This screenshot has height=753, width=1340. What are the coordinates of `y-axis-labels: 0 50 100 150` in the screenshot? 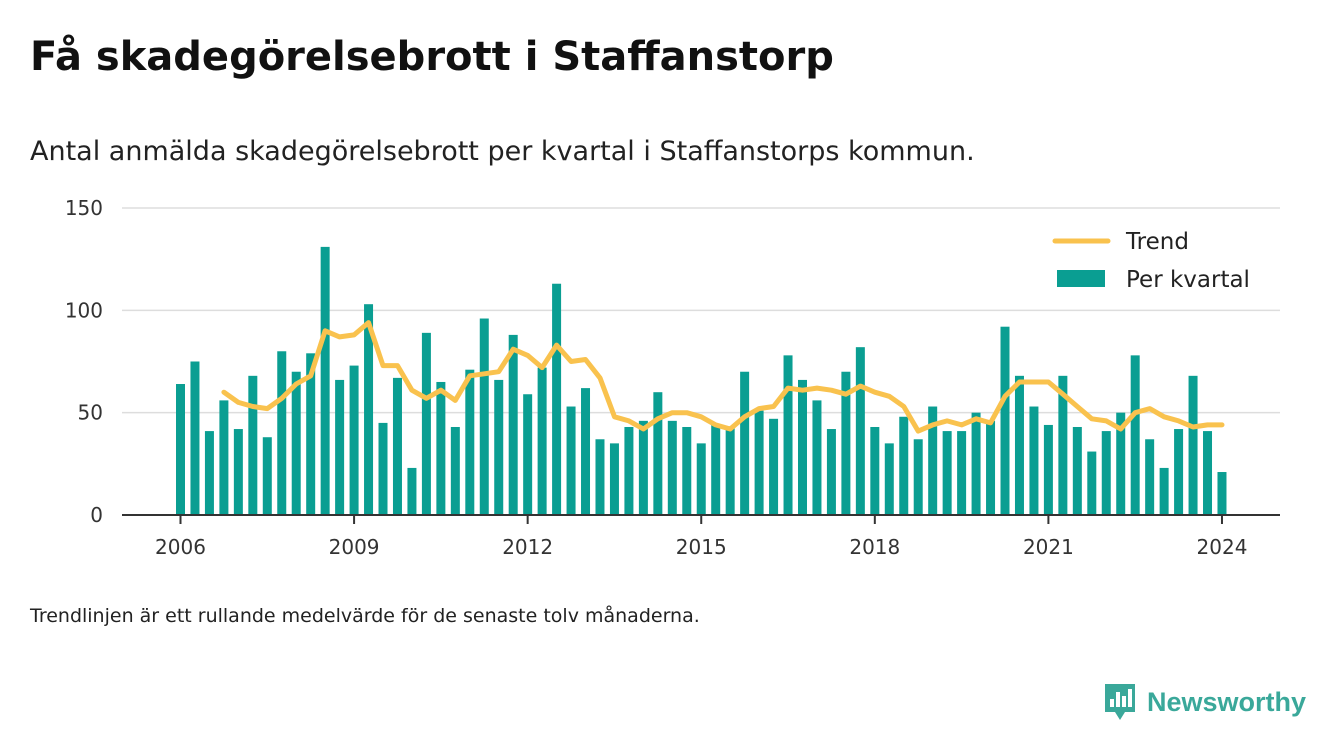 It's located at (84, 361).